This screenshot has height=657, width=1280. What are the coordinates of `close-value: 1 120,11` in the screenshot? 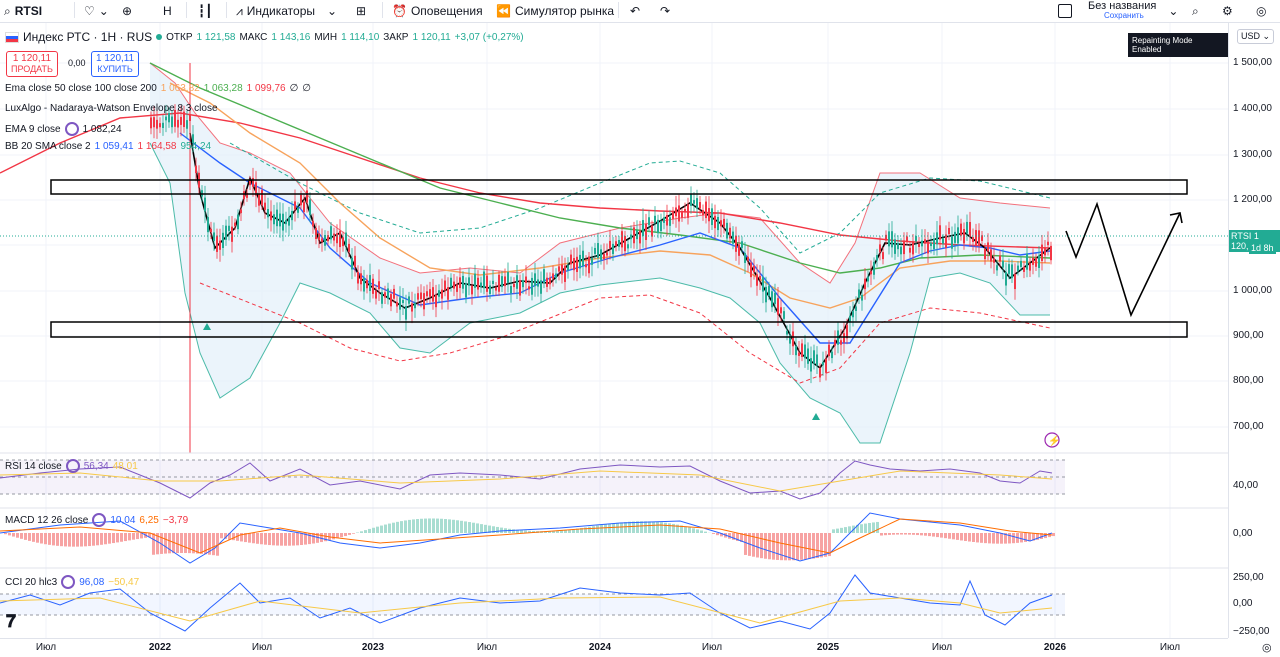 It's located at (431, 37).